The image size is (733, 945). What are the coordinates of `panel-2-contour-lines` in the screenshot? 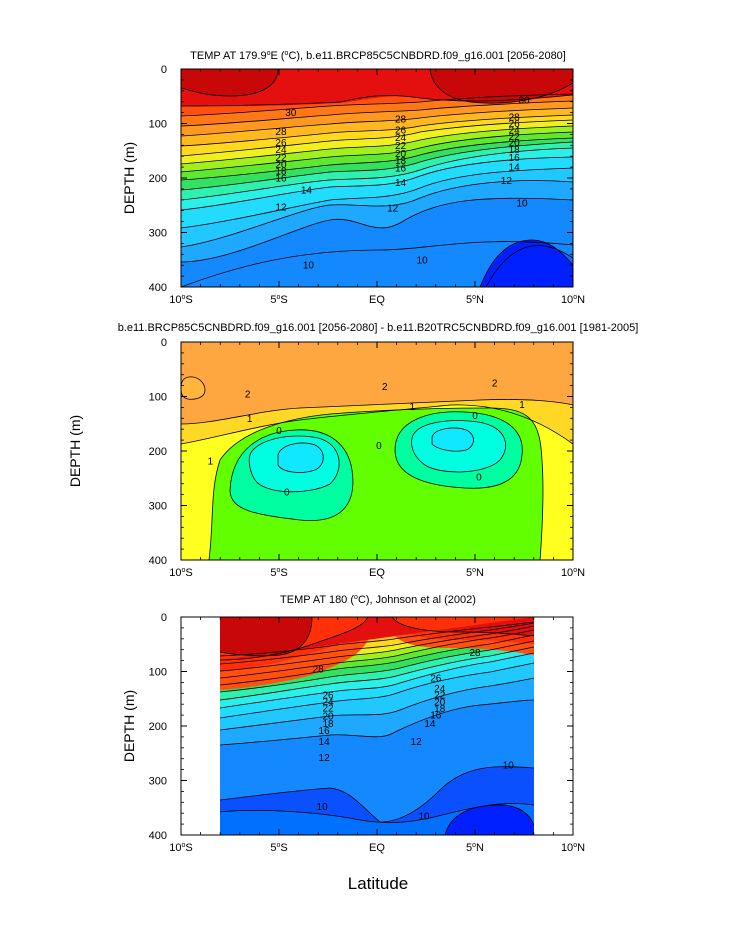 It's located at (377, 479).